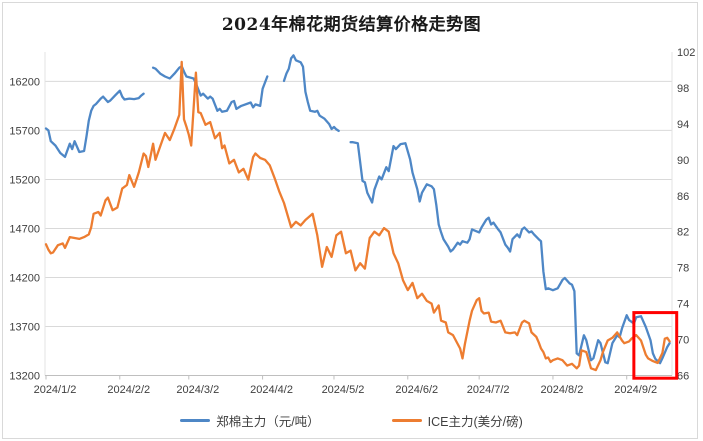  What do you see at coordinates (197, 390) in the screenshot?
I see `x-axis-label: 2024/3/2` at bounding box center [197, 390].